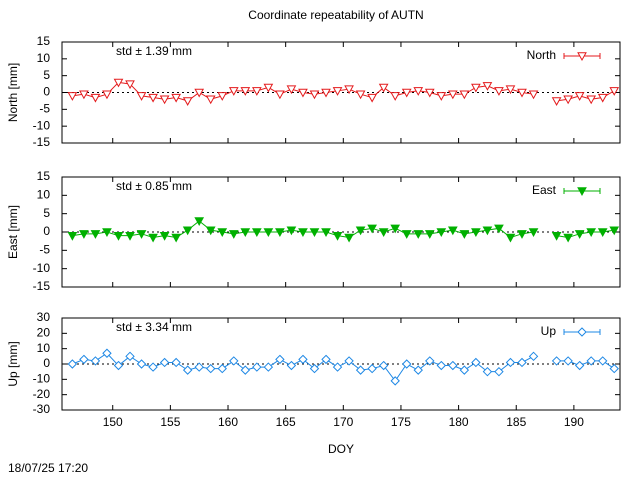  What do you see at coordinates (574, 422) in the screenshot?
I see `x-tick-label: 190` at bounding box center [574, 422].